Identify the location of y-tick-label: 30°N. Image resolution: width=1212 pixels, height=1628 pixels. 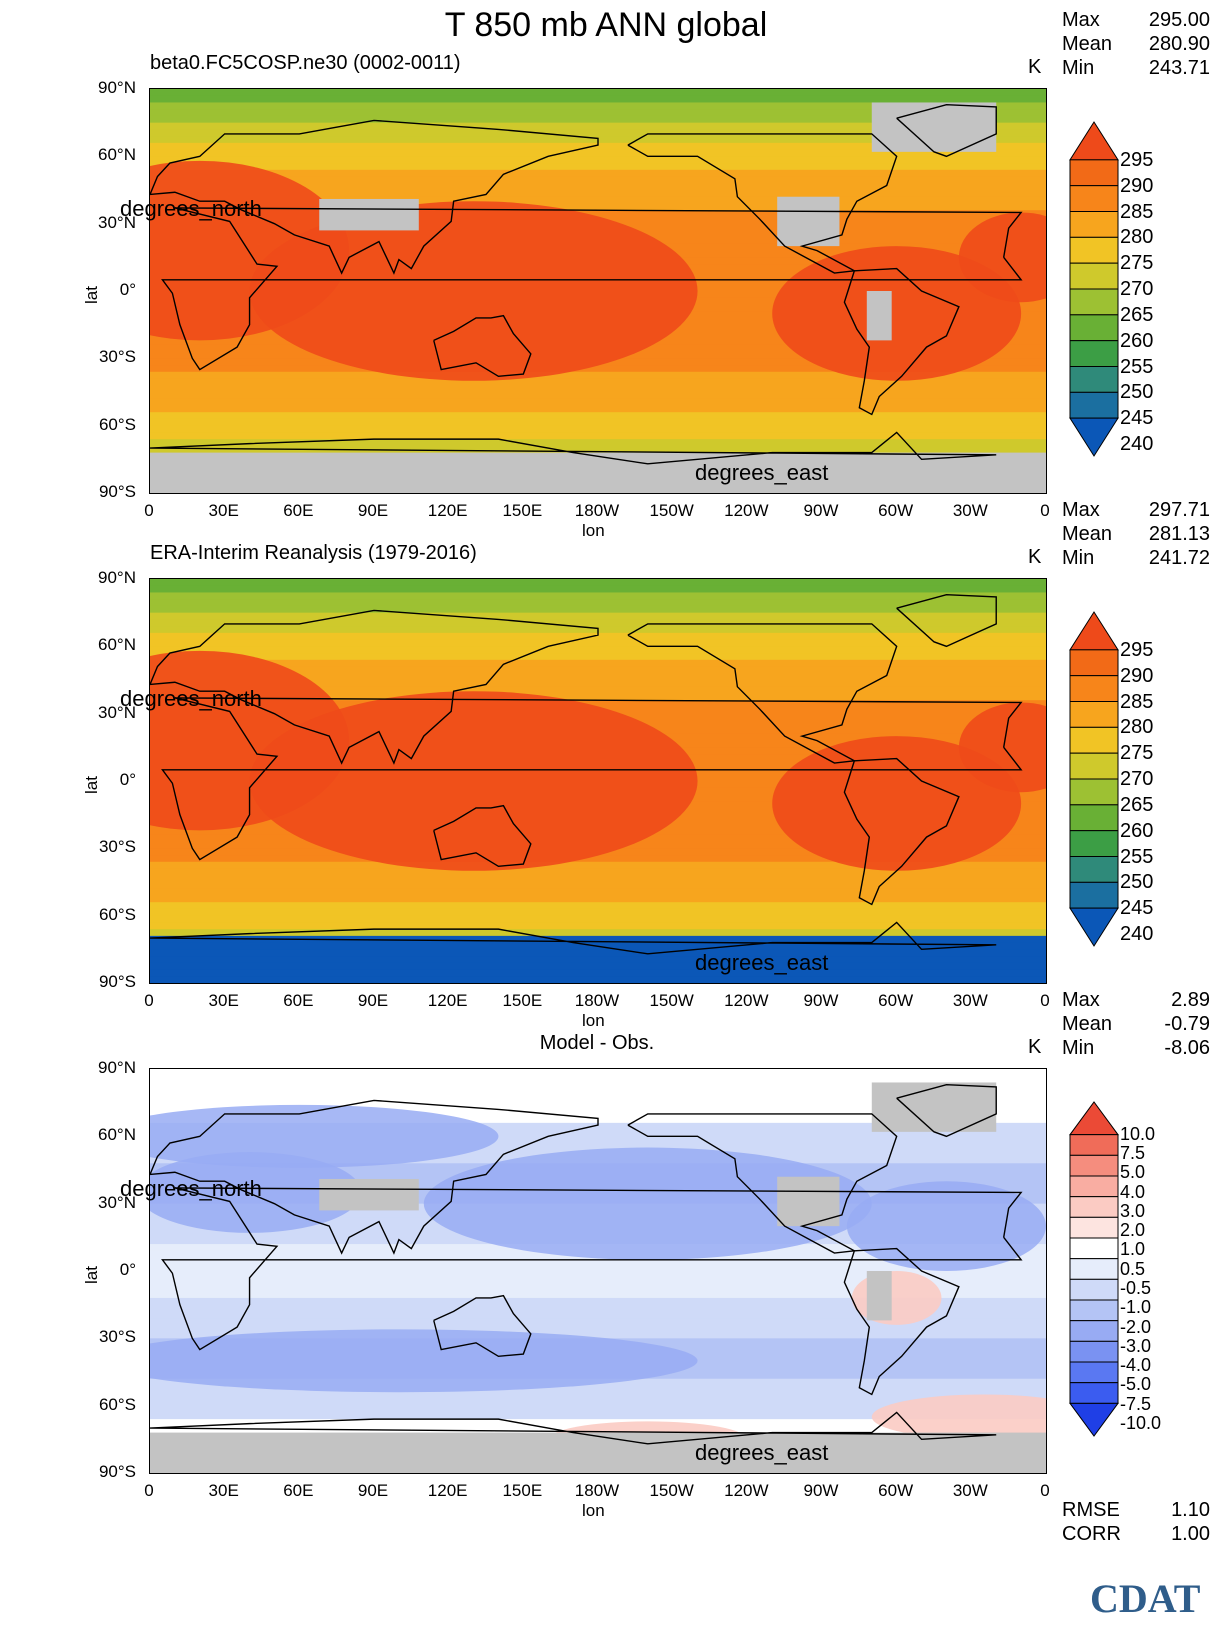
(117, 222).